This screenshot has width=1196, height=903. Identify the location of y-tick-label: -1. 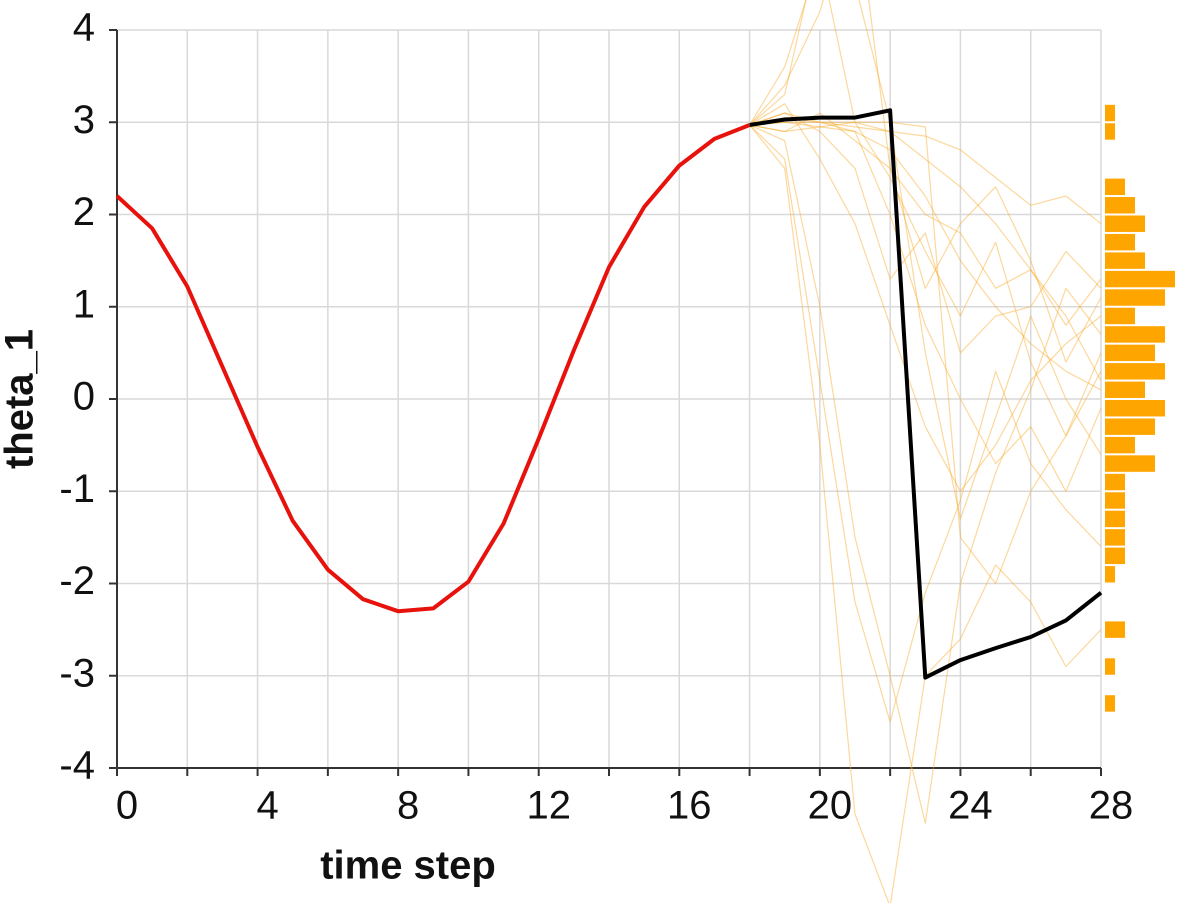
(77, 489).